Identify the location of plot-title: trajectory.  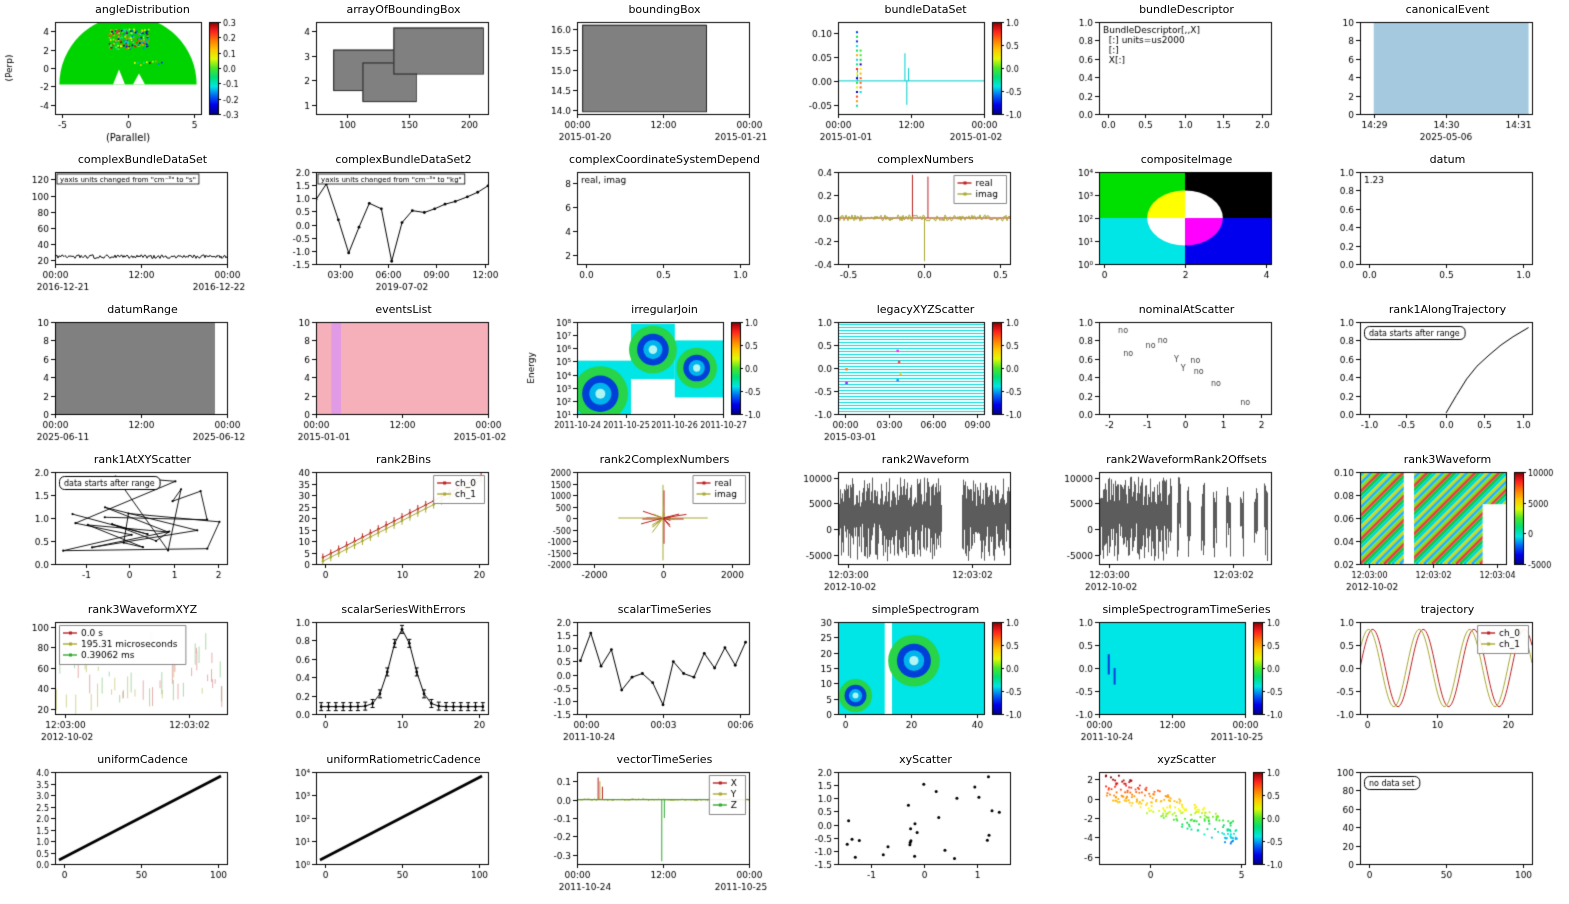
(1447, 609).